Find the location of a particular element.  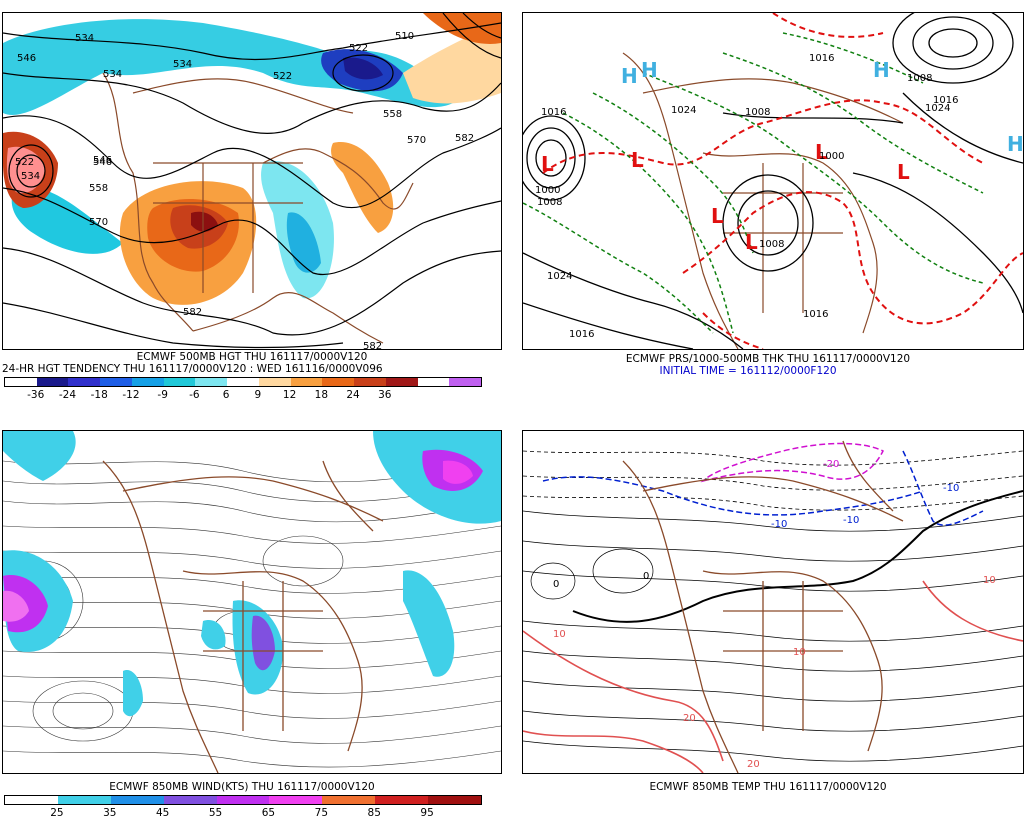

pressure-label: 1000 is located at coordinates (831, 156).